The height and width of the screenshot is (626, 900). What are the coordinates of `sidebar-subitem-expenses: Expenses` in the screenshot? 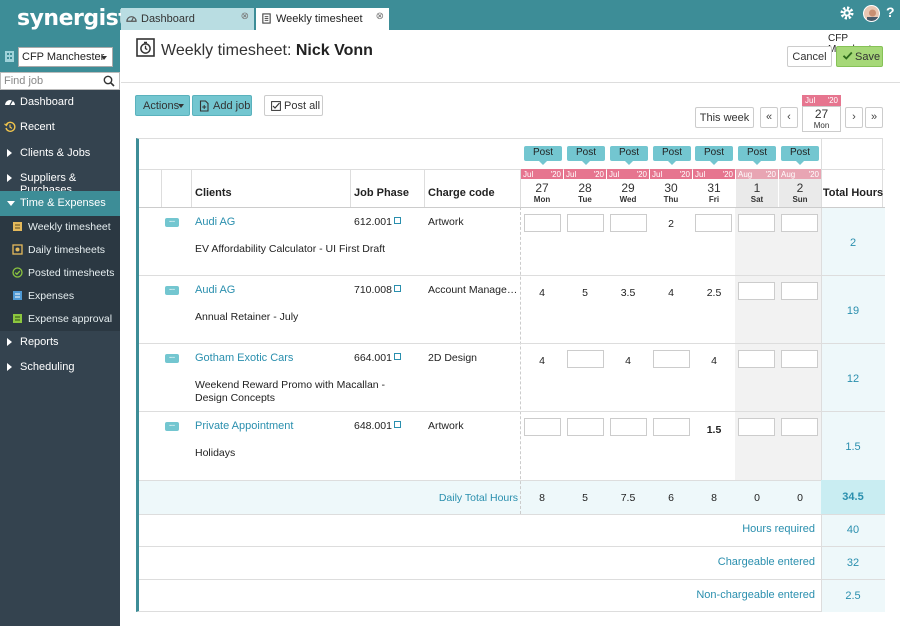 It's located at (60, 296).